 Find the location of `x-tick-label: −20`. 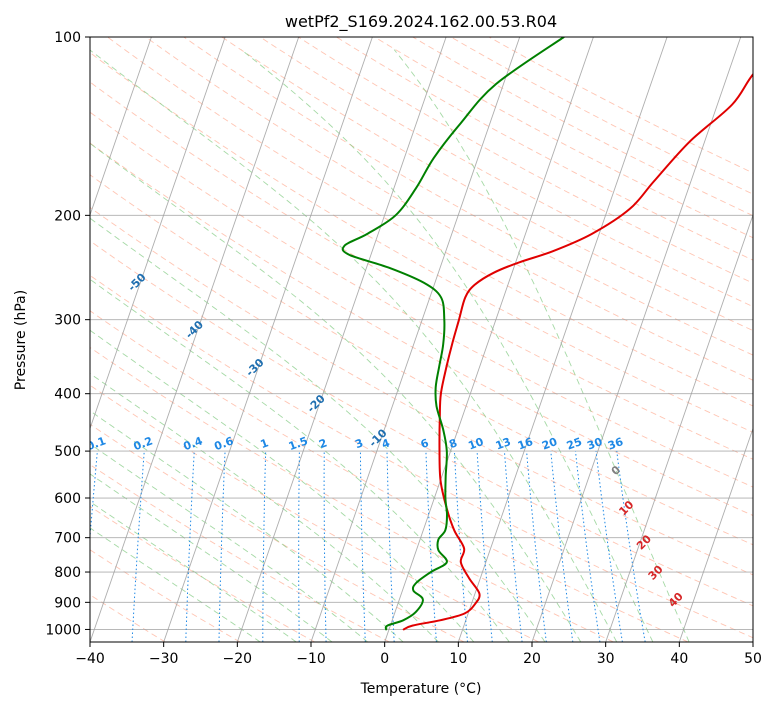

x-tick-label: −20 is located at coordinates (238, 659).